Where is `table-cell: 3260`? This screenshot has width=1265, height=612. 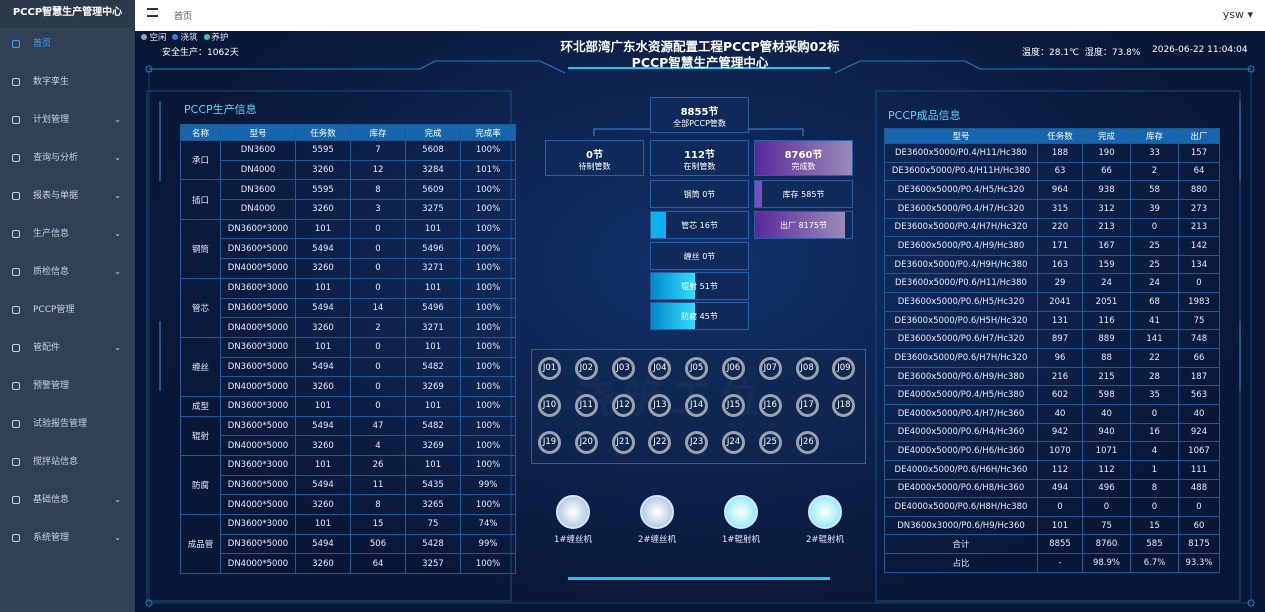
table-cell: 3260 is located at coordinates (323, 505).